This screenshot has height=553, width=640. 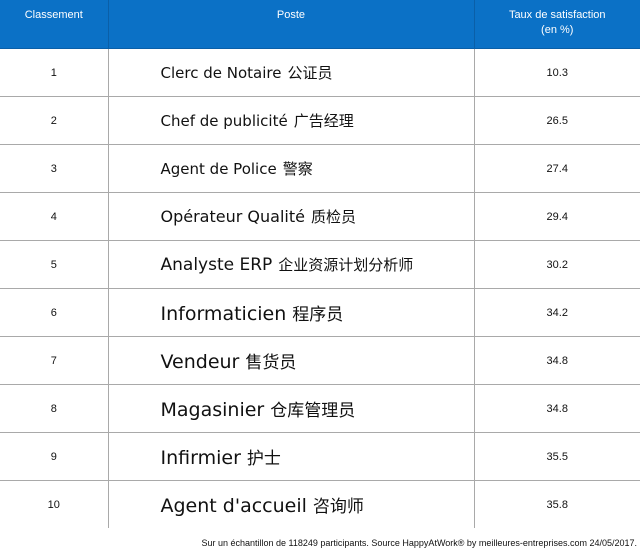 I want to click on post-cell: Magasinier 仓库管理员, so click(x=291, y=408).